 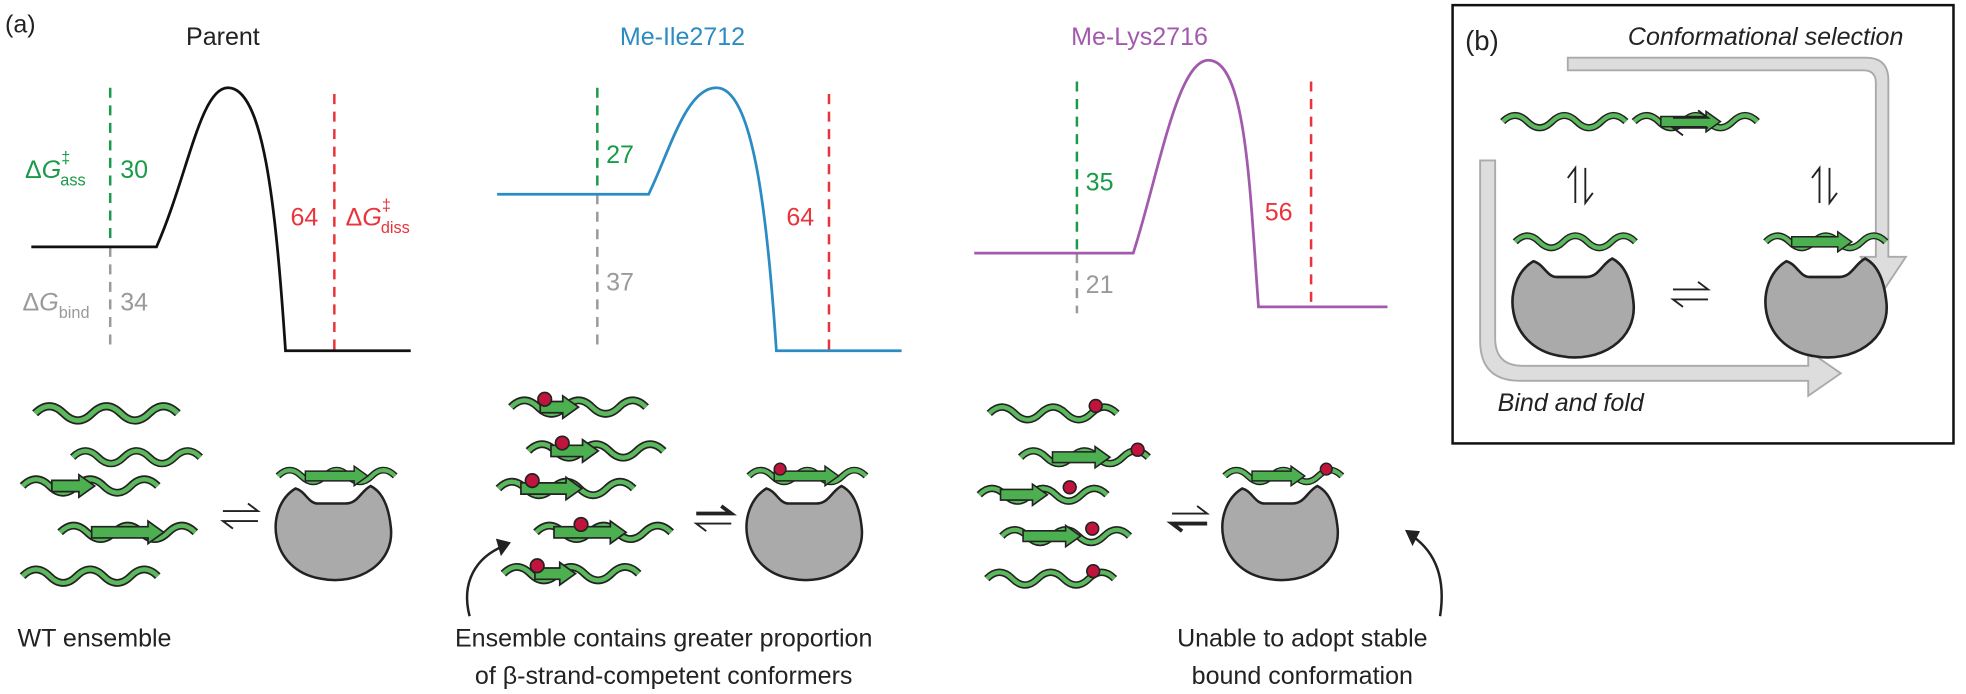 I want to click on subscript: diss, so click(x=395, y=228).